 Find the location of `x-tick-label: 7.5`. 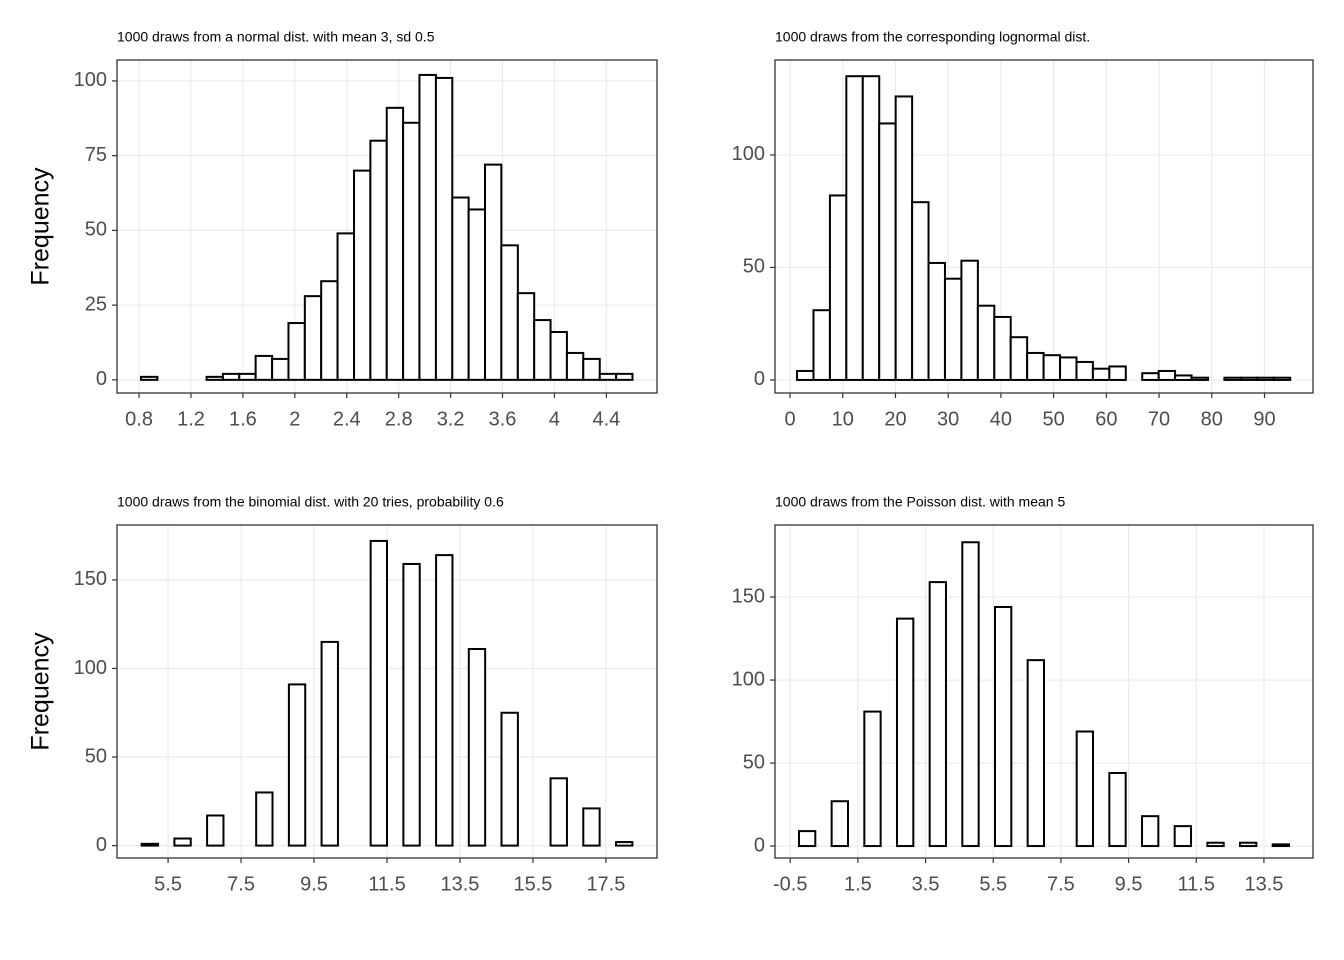

x-tick-label: 7.5 is located at coordinates (1061, 884).